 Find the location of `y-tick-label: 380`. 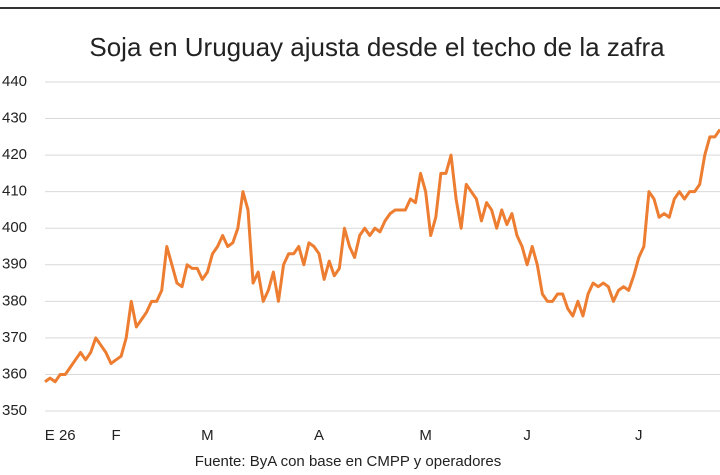

y-tick-label: 380 is located at coordinates (14, 300).